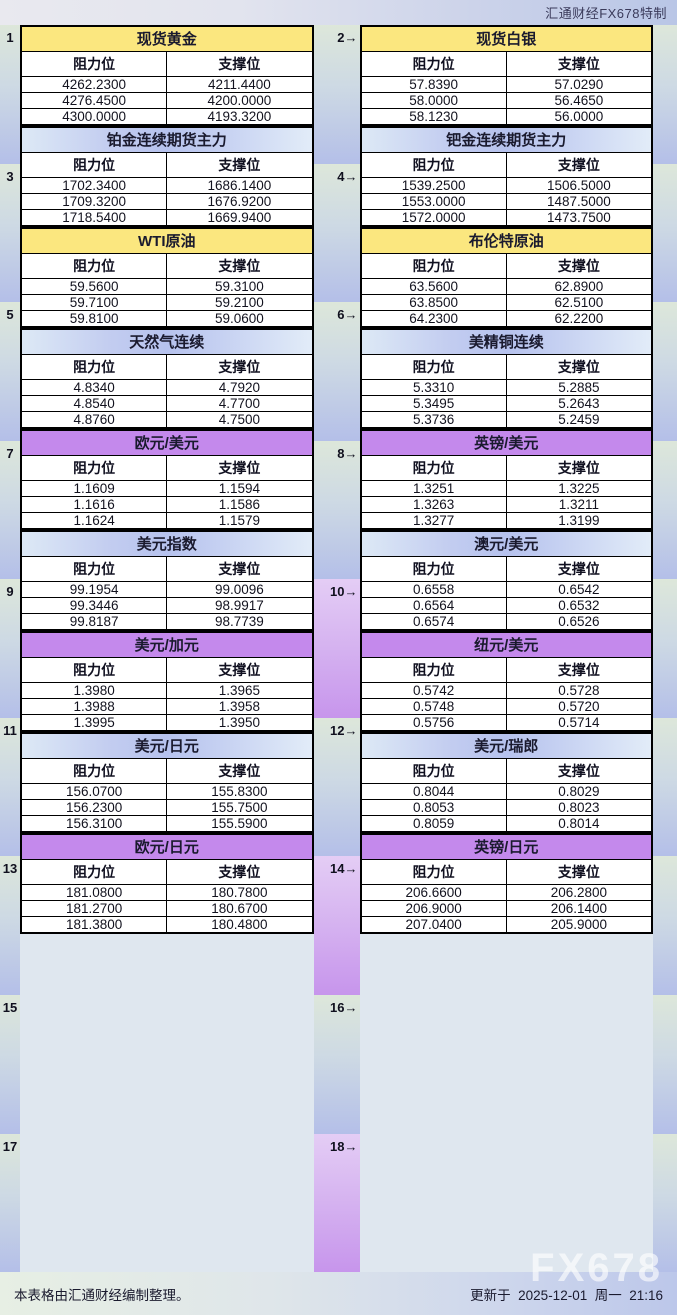 This screenshot has height=1315, width=677. I want to click on block-index-5: 5, so click(10, 315).